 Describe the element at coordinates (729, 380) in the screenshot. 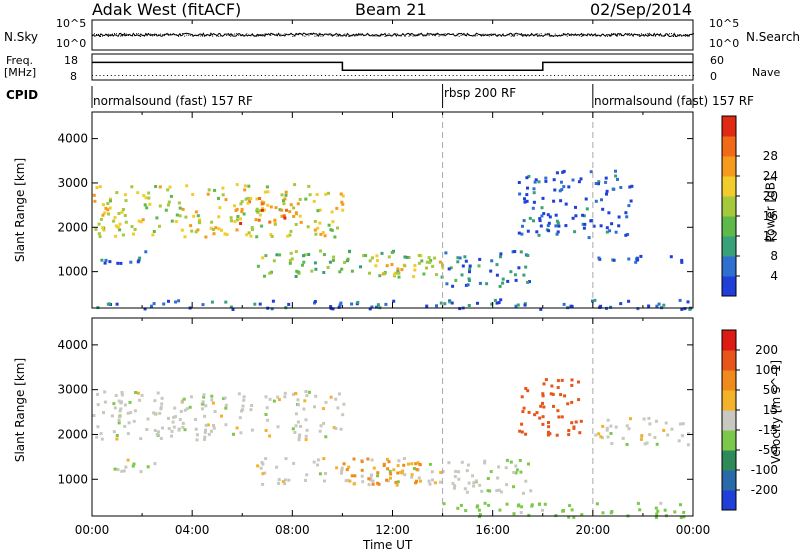

I see `velocity-scale-swatch` at that location.